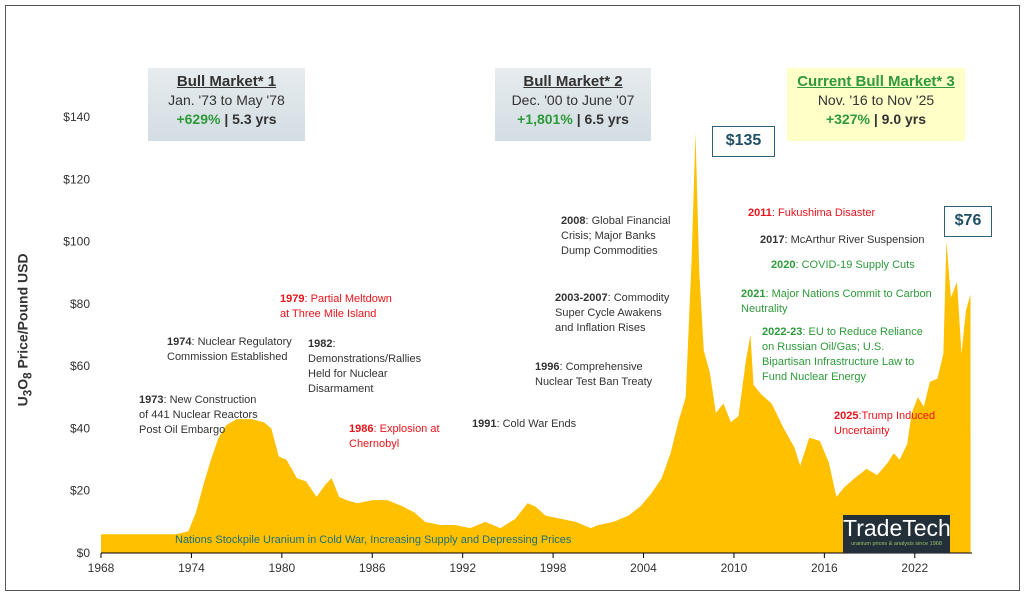 The image size is (1025, 594). What do you see at coordinates (545, 119) in the screenshot?
I see `bull-market-gain: +1,801%` at bounding box center [545, 119].